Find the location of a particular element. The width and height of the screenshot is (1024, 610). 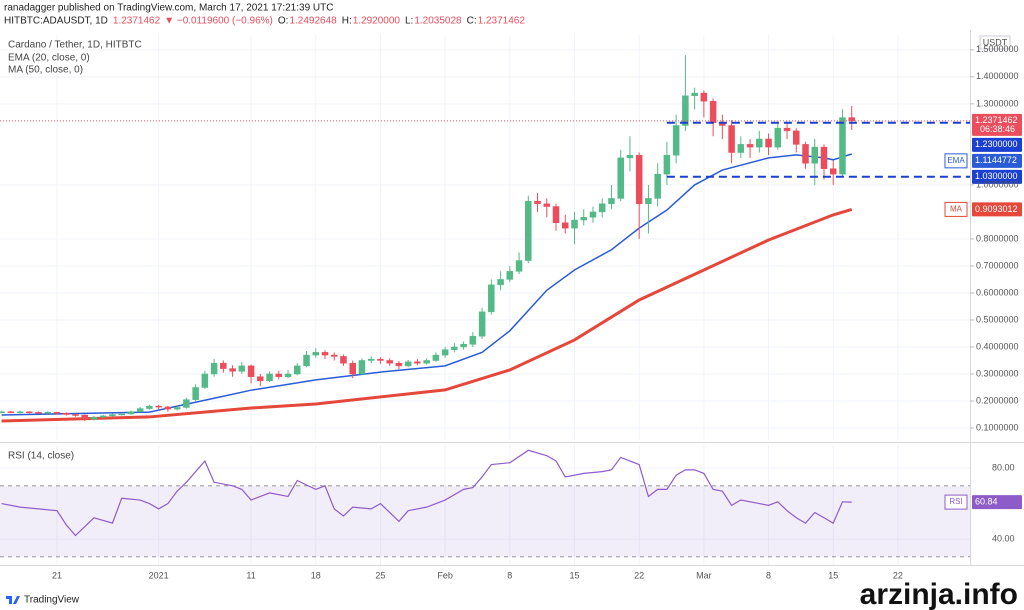

last-price-tag-countdown: 06:38:46 is located at coordinates (997, 129).